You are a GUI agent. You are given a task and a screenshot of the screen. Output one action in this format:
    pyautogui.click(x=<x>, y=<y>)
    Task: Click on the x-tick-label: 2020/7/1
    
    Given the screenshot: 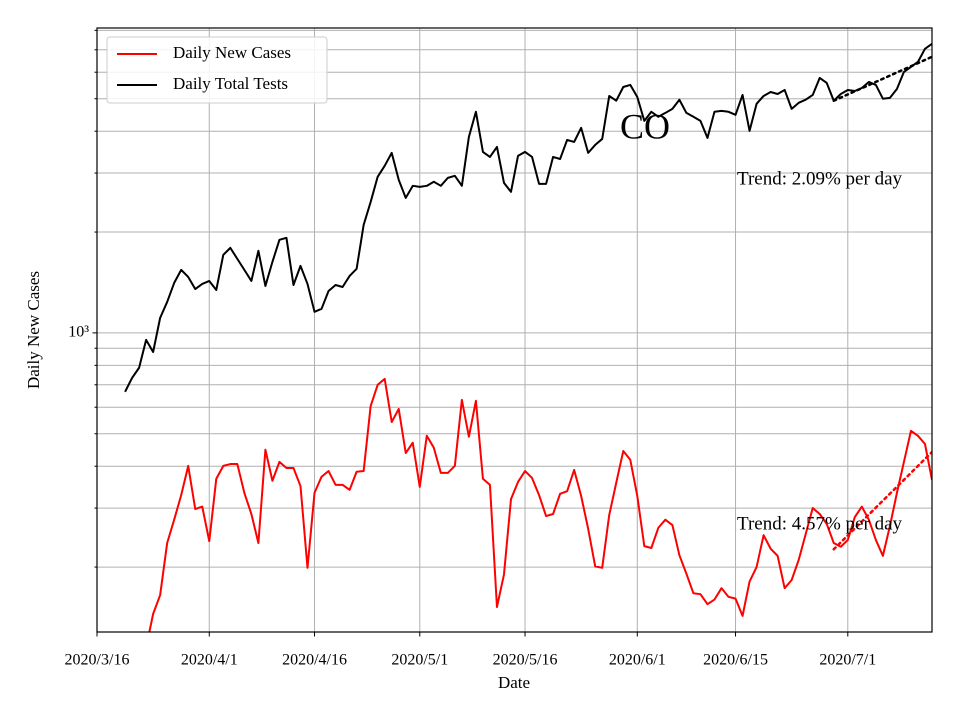 What is the action you would take?
    pyautogui.click(x=847, y=660)
    